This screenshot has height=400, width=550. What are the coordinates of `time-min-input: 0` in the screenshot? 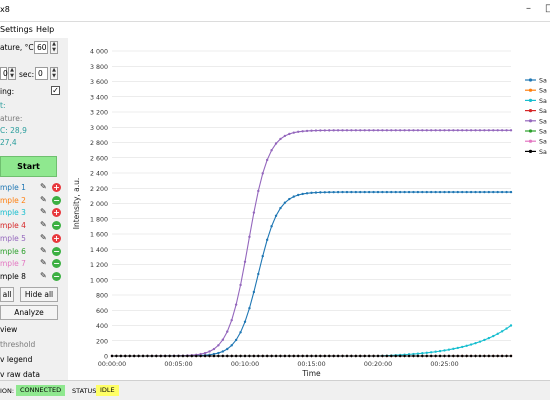 It's located at (4, 73).